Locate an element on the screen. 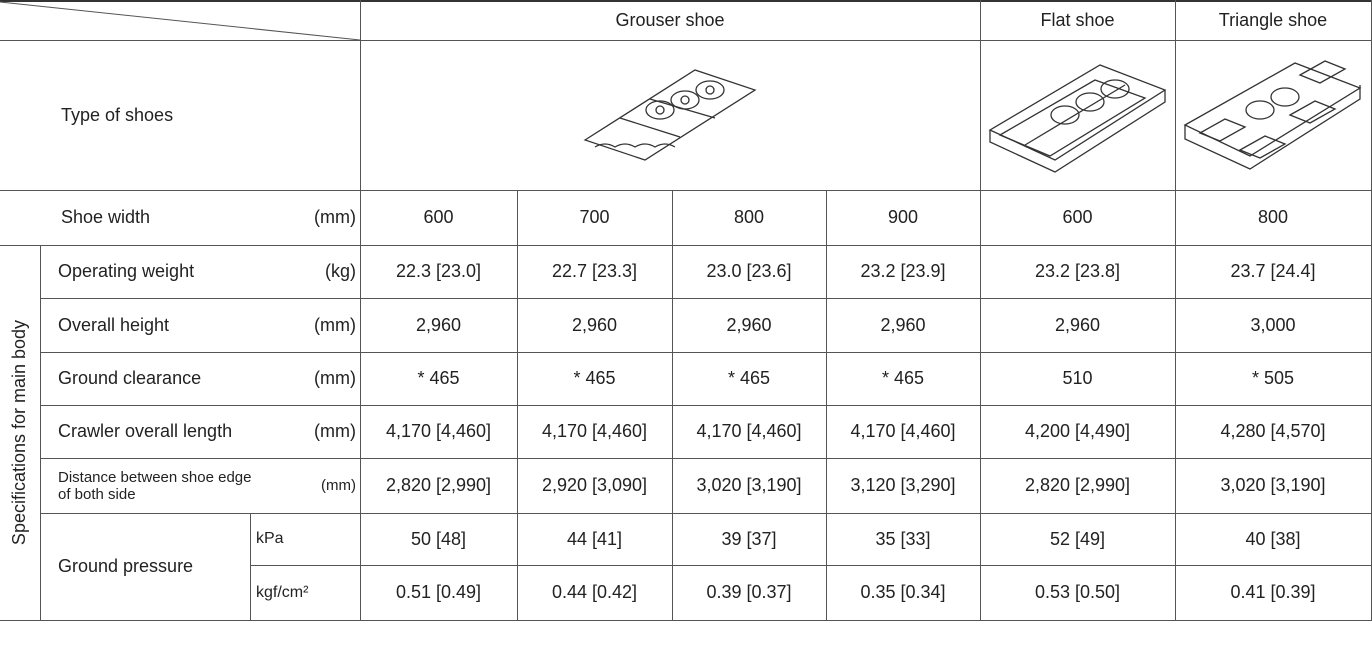 This screenshot has height=646, width=1372. unit-cell: kPa is located at coordinates (305, 539).